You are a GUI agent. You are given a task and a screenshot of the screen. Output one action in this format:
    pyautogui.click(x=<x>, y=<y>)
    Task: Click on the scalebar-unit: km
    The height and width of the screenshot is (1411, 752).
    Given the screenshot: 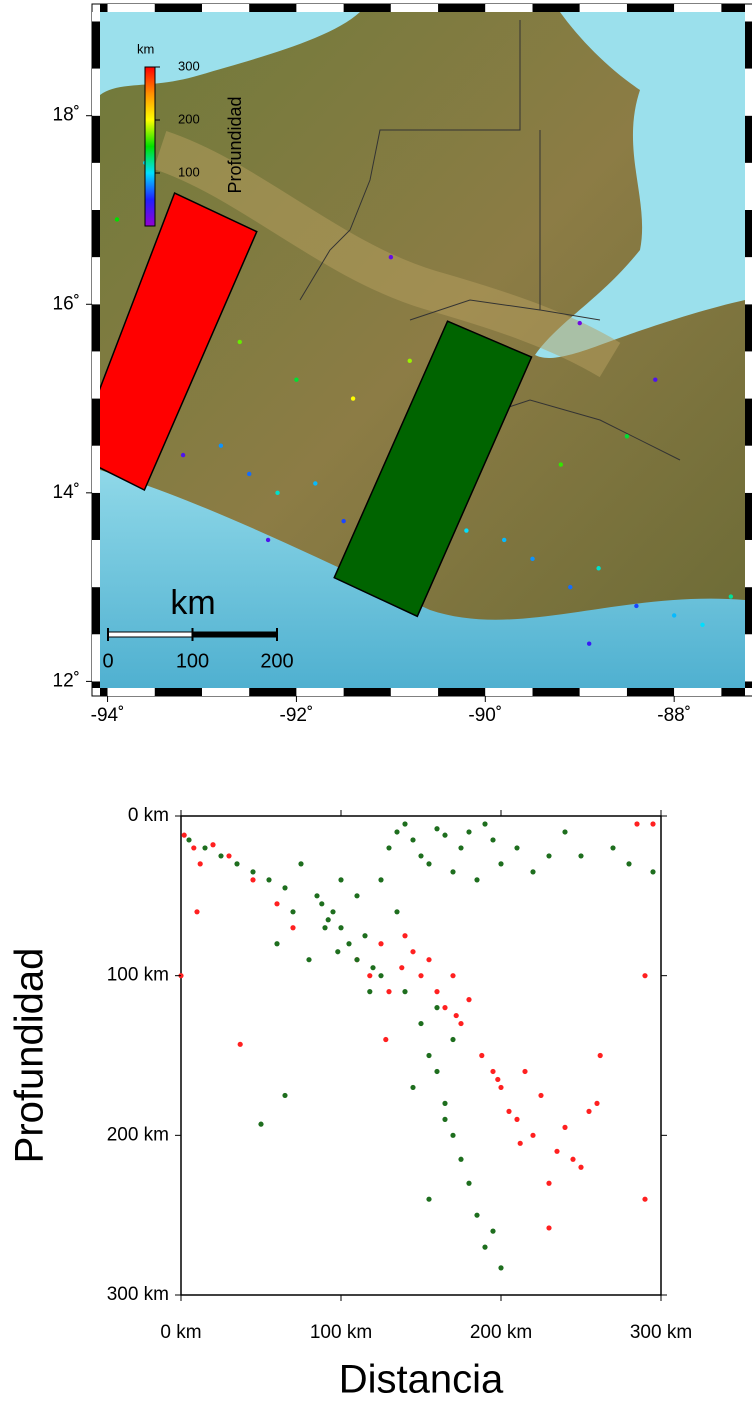 What is the action you would take?
    pyautogui.click(x=192, y=603)
    